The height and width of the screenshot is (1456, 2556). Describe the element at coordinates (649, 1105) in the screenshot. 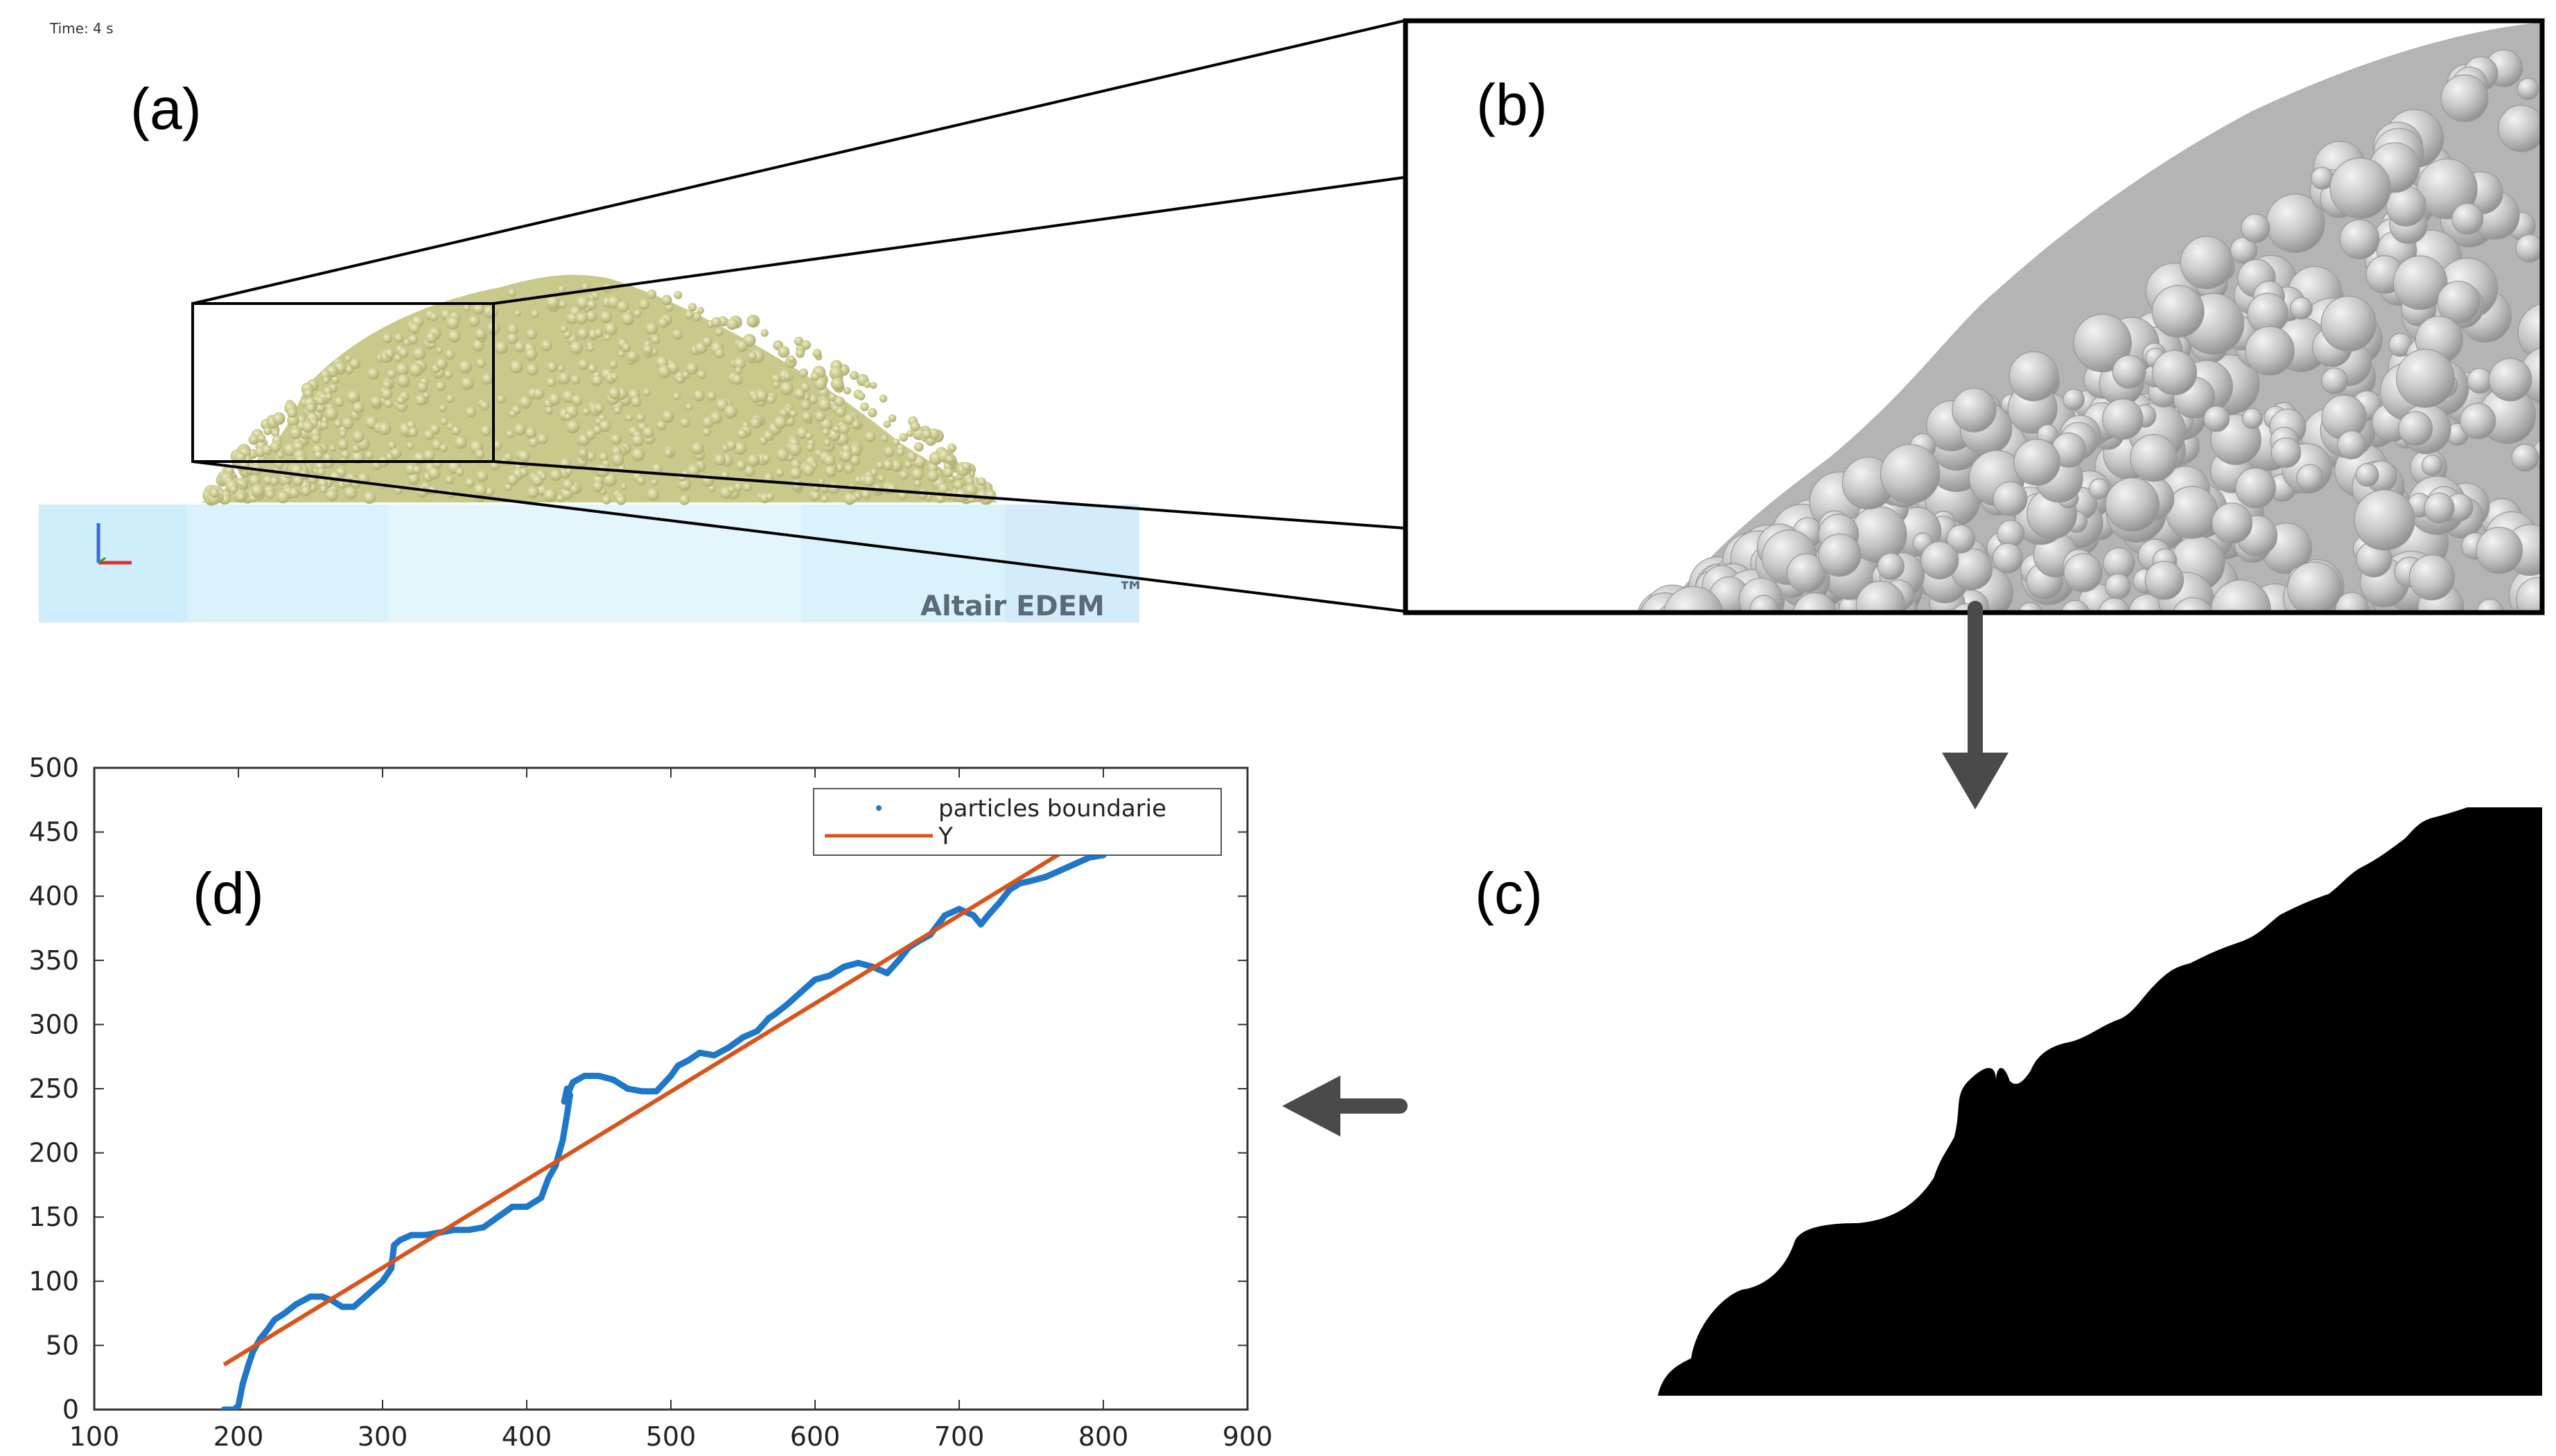

I see `fit-line` at that location.